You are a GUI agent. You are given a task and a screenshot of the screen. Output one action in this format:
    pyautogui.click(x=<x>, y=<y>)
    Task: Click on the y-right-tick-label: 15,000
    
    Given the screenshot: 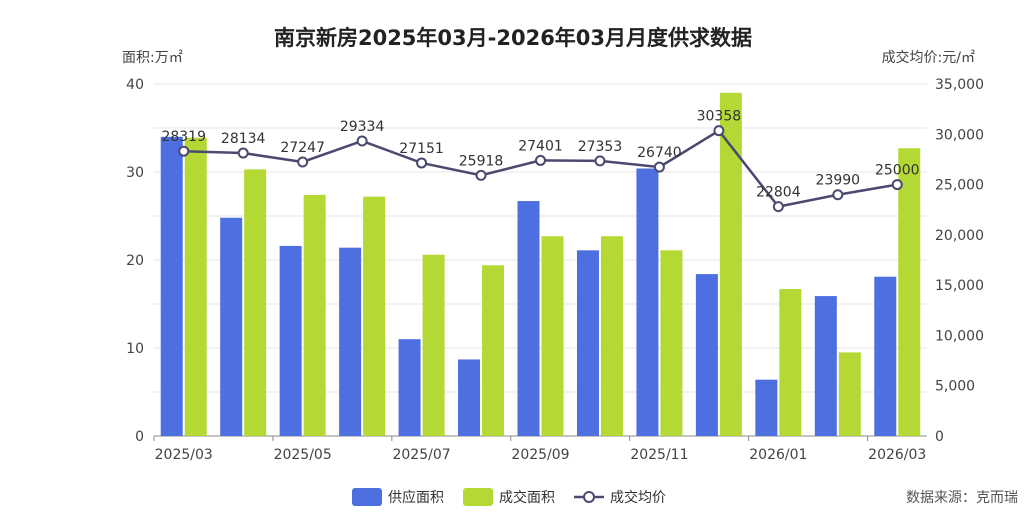 What is the action you would take?
    pyautogui.click(x=959, y=286)
    